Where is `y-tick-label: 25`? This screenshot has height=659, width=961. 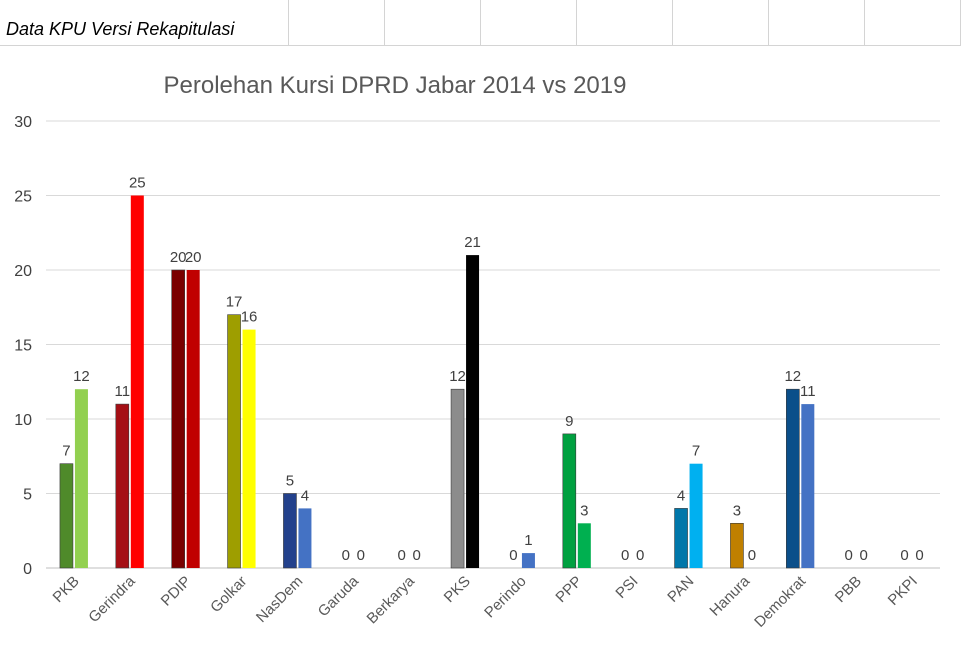 y-tick-label: 25 is located at coordinates (23, 197).